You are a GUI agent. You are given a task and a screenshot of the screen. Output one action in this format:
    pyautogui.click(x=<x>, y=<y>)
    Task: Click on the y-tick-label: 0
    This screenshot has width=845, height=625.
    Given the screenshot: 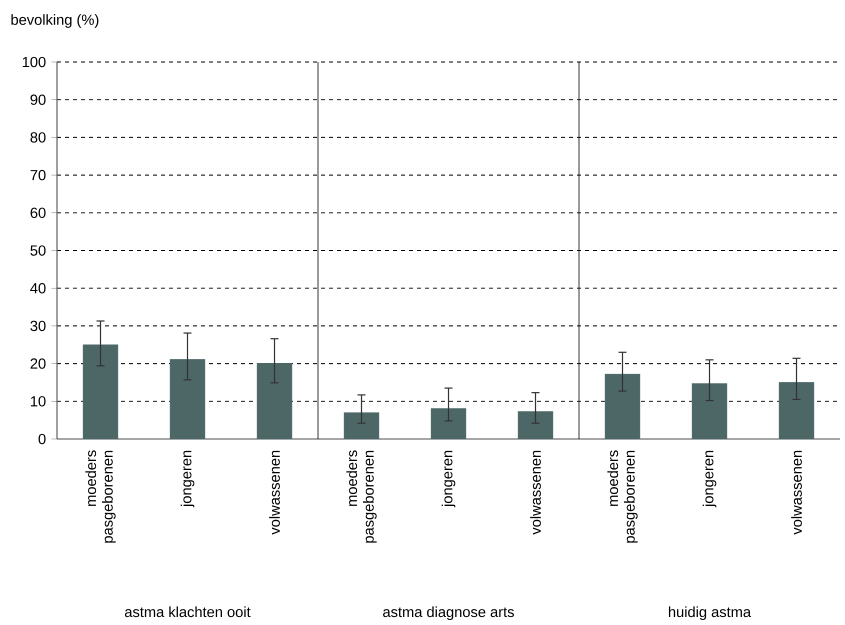 What is the action you would take?
    pyautogui.click(x=42, y=439)
    